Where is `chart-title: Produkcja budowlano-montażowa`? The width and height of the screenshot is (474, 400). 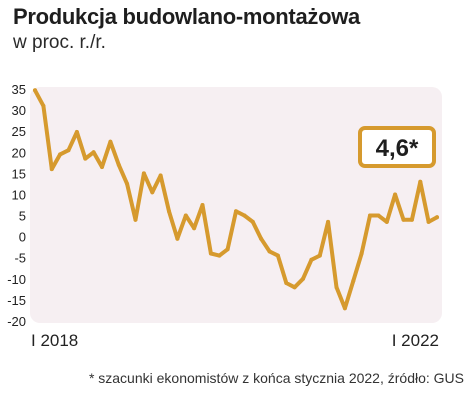 chart-title: Produkcja budowlano-montażowa is located at coordinates (186, 16).